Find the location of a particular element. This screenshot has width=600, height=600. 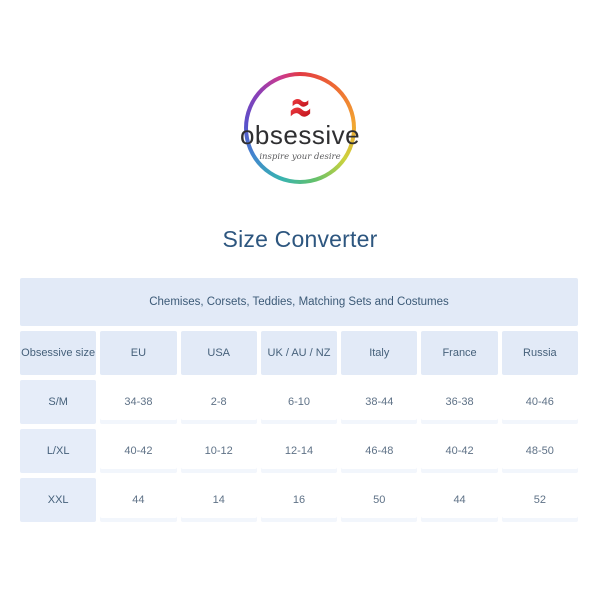

brand-wordmark: obsessive is located at coordinates (300, 135).